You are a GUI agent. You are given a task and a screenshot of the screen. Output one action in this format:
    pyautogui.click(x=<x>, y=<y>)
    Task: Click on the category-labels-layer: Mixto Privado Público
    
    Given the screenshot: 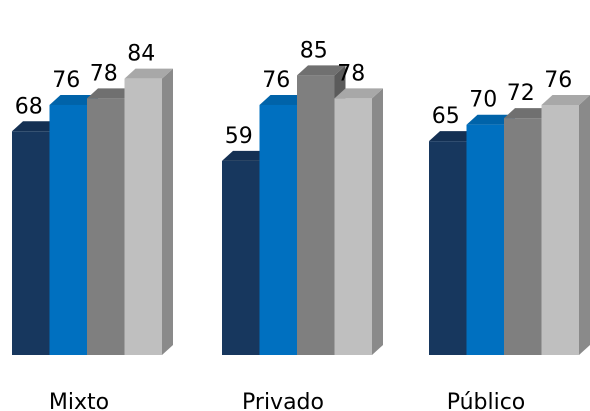 What is the action you would take?
    pyautogui.click(x=287, y=400)
    